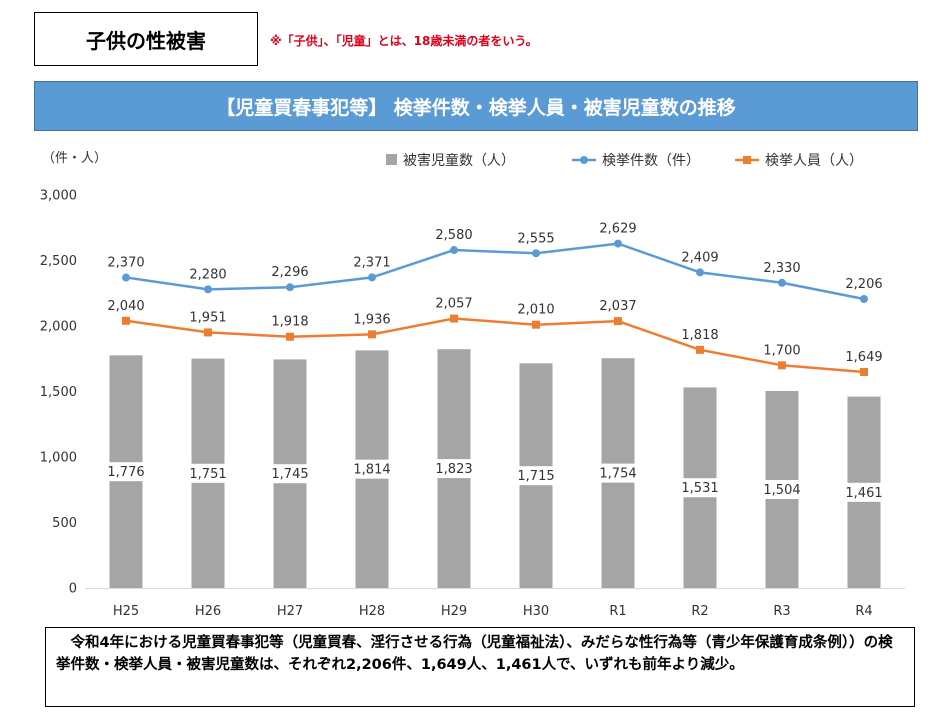 The image size is (950, 721). I want to click on cases-line, so click(495, 271).